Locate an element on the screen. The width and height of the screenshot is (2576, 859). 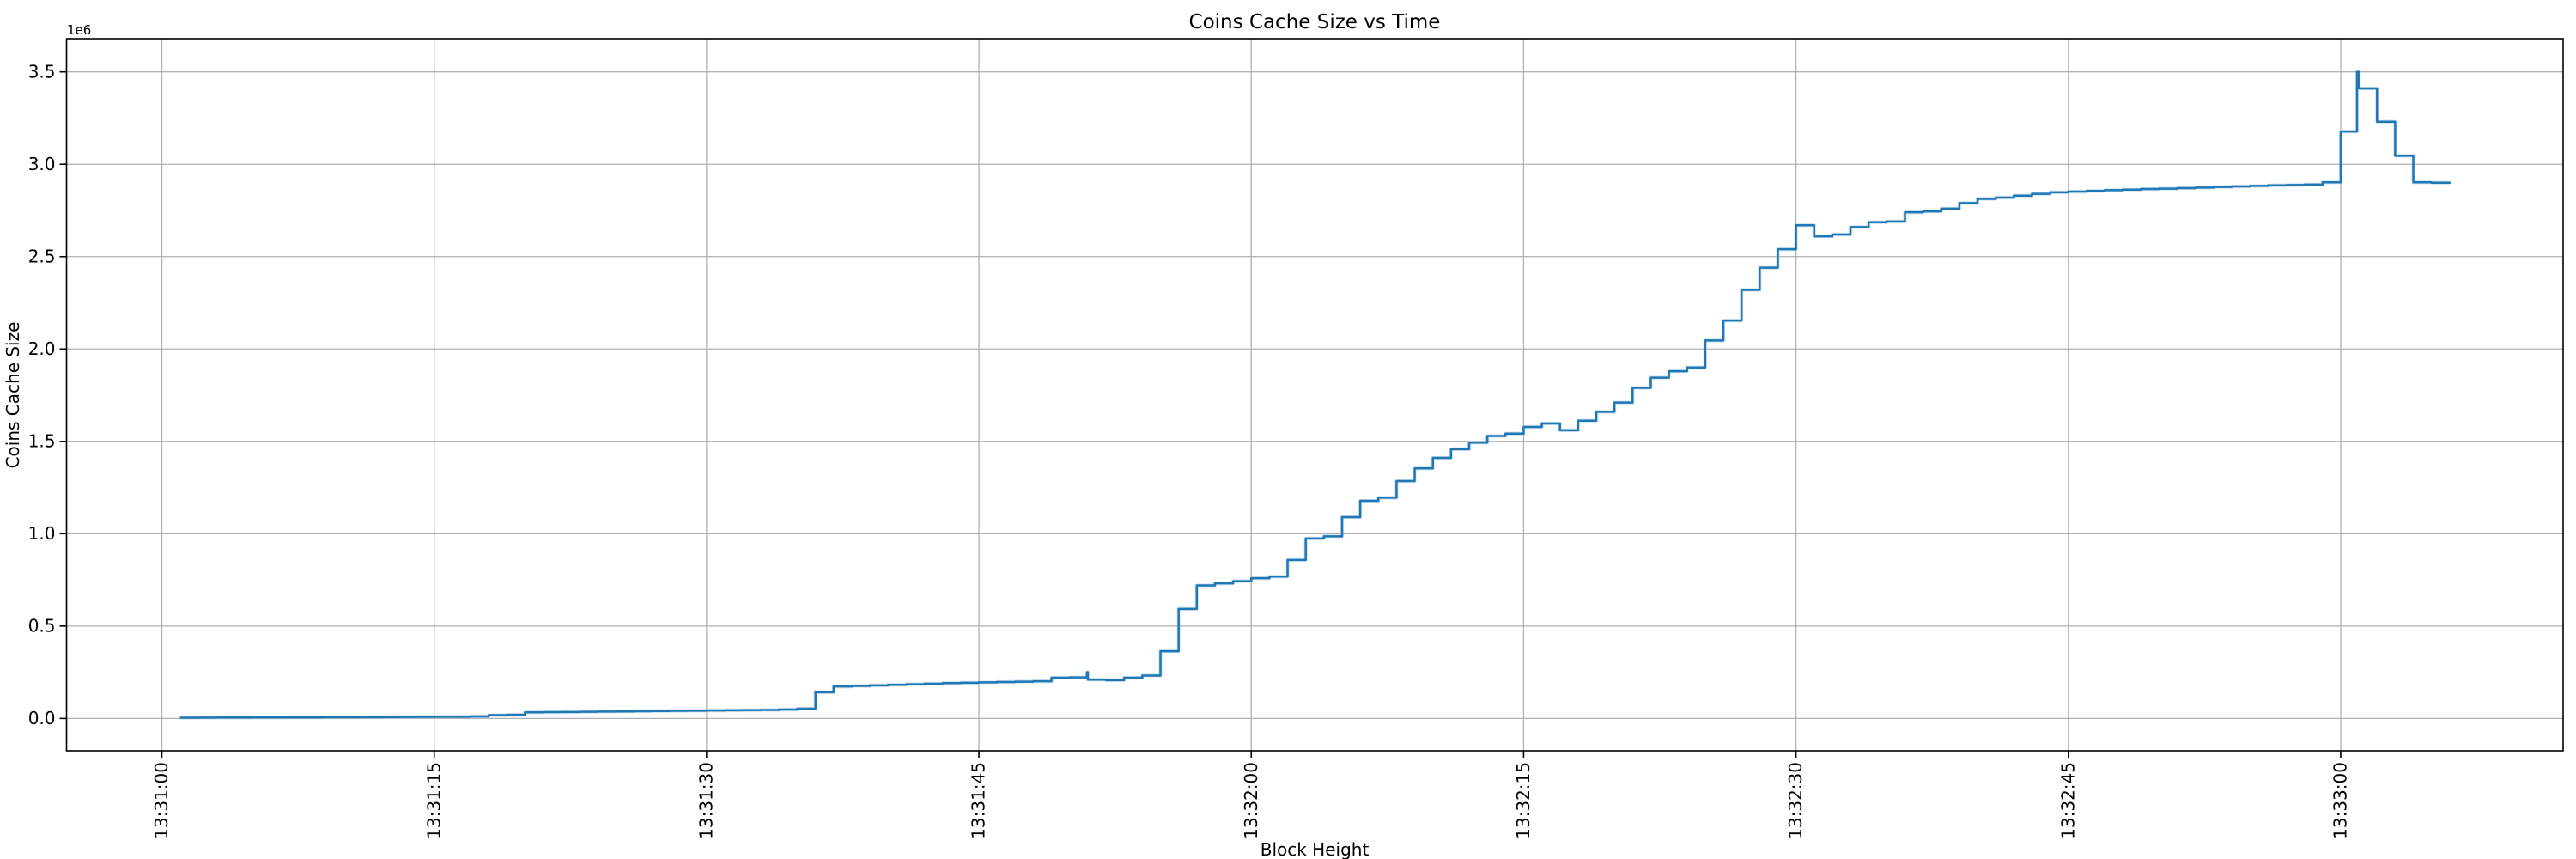
x-tick-label: 13:31:15 is located at coordinates (433, 801).